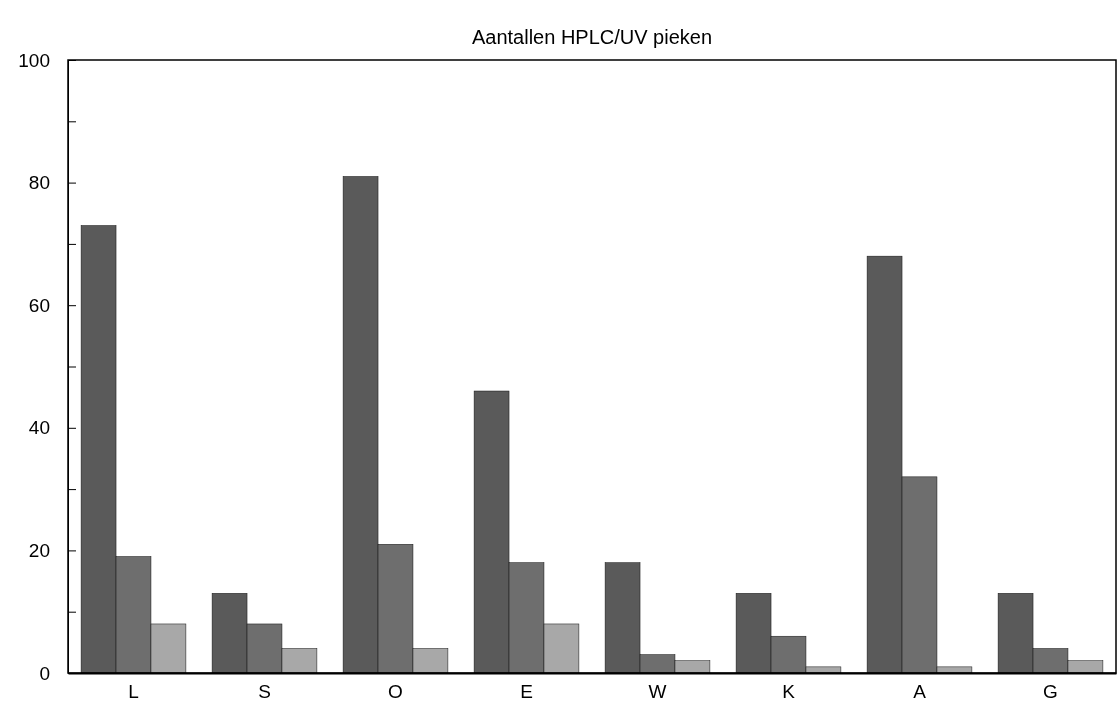  What do you see at coordinates (1050, 692) in the screenshot?
I see `x-tick-label: G` at bounding box center [1050, 692].